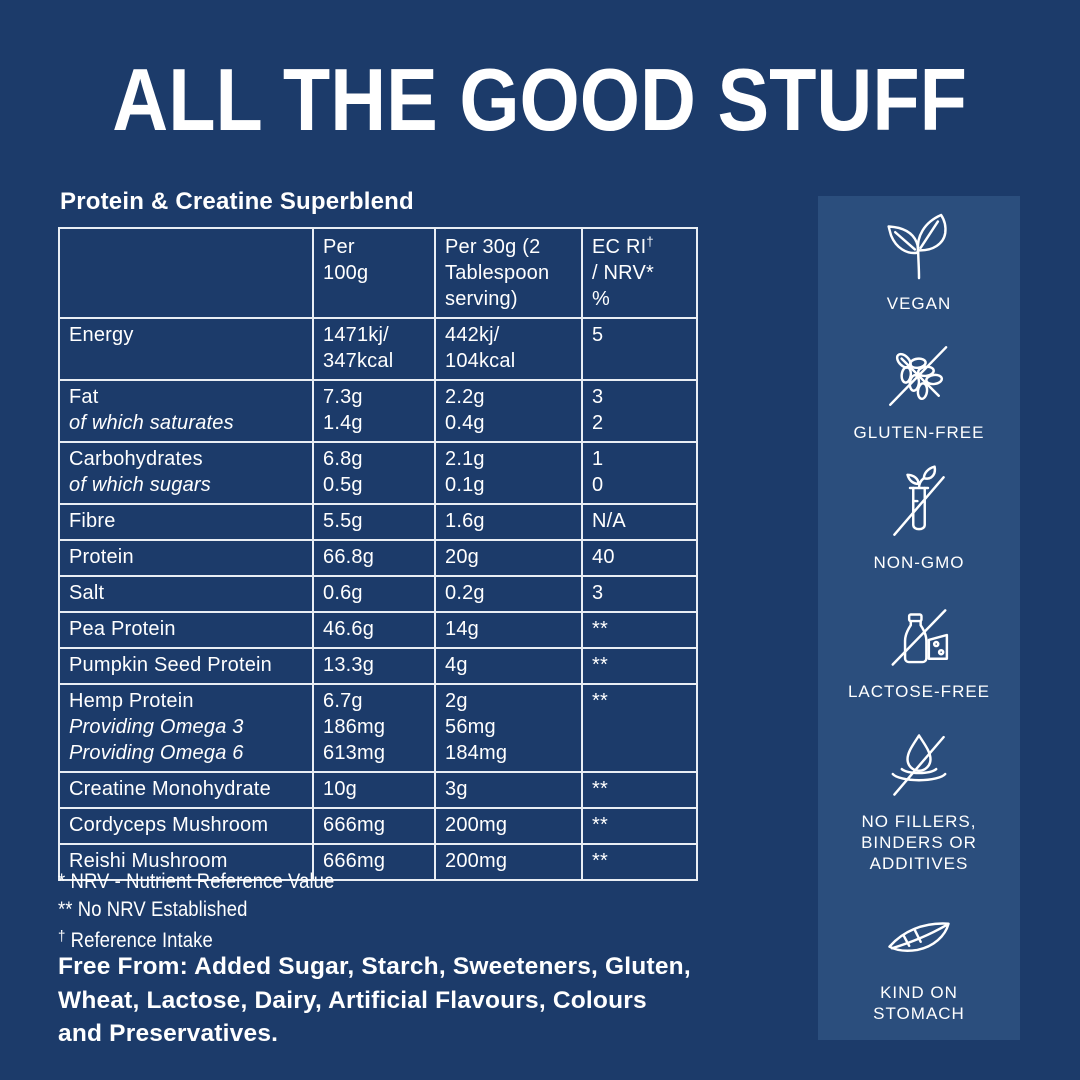 Image resolution: width=1080 pixels, height=1080 pixels. Describe the element at coordinates (919, 842) in the screenshot. I see `badge-label: NO FILLERS, BINDERS OR ADDITIVES` at that location.